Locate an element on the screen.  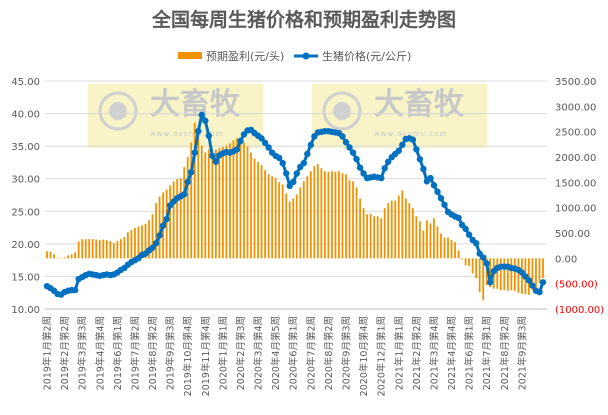
x-tick-label: 2019年7月第2周 is located at coordinates (135, 353).